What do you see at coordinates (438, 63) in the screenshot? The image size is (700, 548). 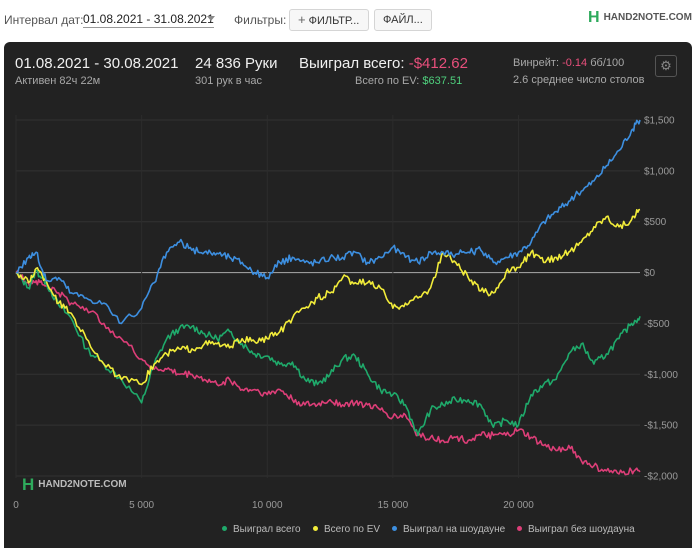 I see `won-total-value: -$412.62` at bounding box center [438, 63].